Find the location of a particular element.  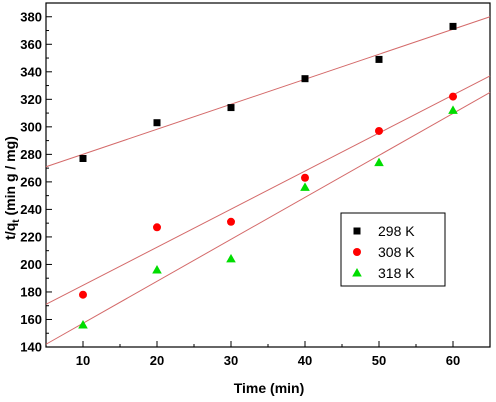

y-axis-title-sub: t is located at coordinates (16, 221).